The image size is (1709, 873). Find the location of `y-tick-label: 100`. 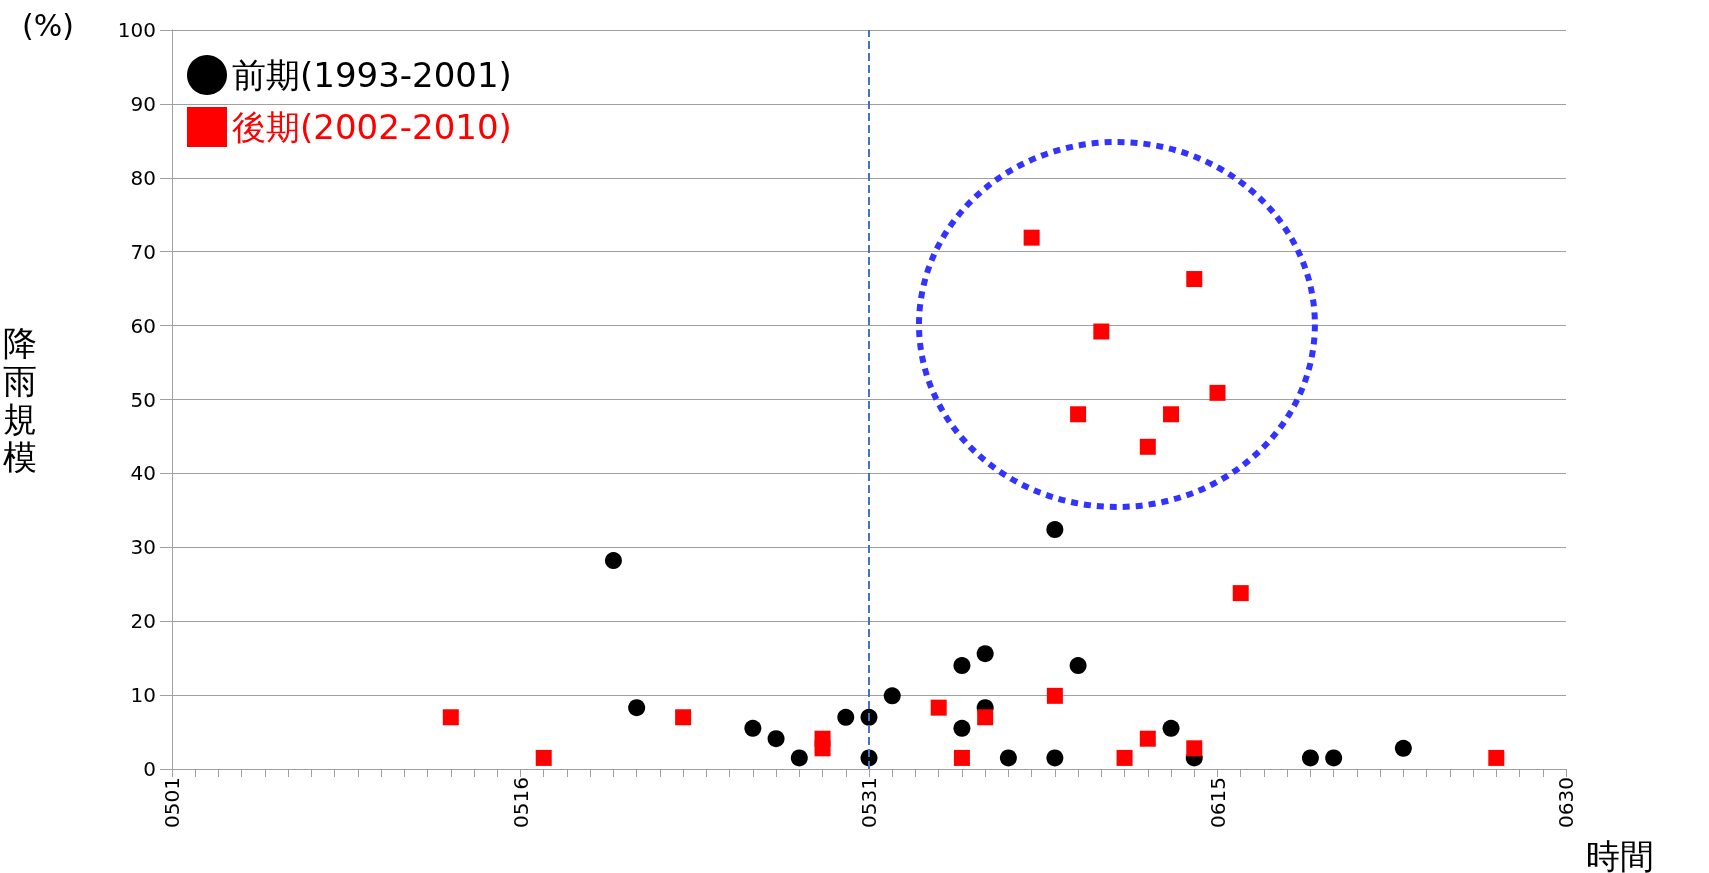

y-tick-label: 100 is located at coordinates (136, 30).